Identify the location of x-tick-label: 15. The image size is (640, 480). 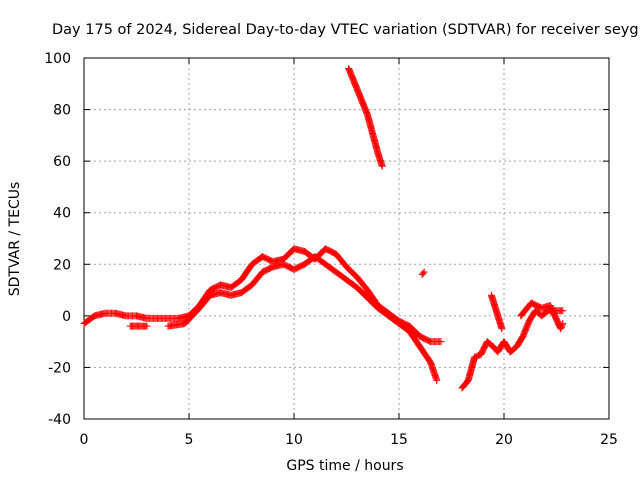
(399, 440).